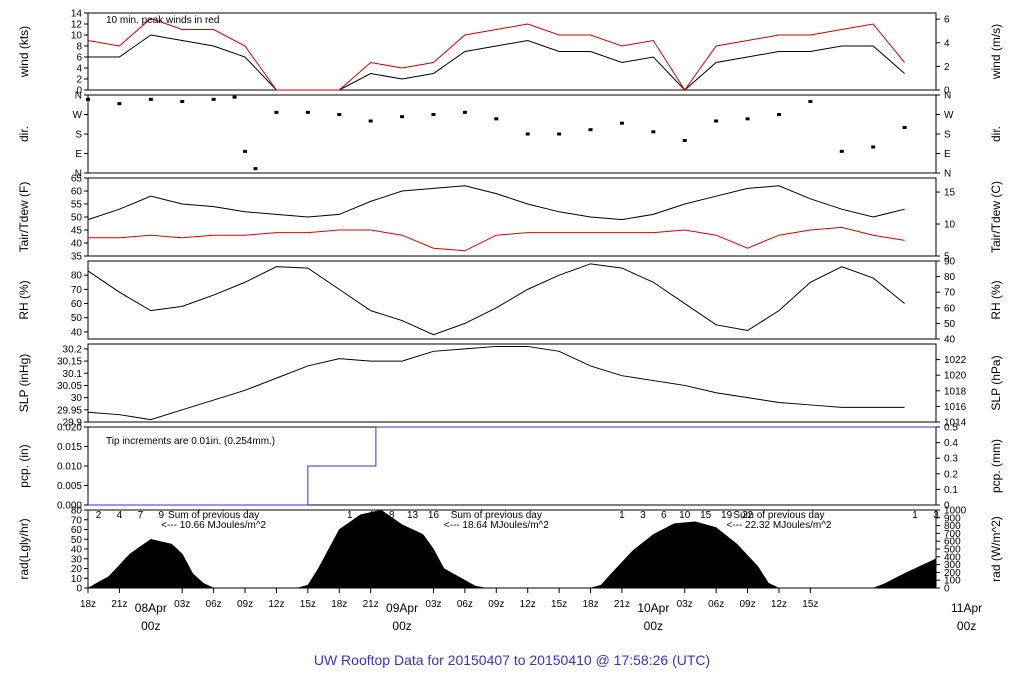 The width and height of the screenshot is (1024, 700). What do you see at coordinates (727, 515) in the screenshot?
I see `rad-hour-label: 19` at bounding box center [727, 515].